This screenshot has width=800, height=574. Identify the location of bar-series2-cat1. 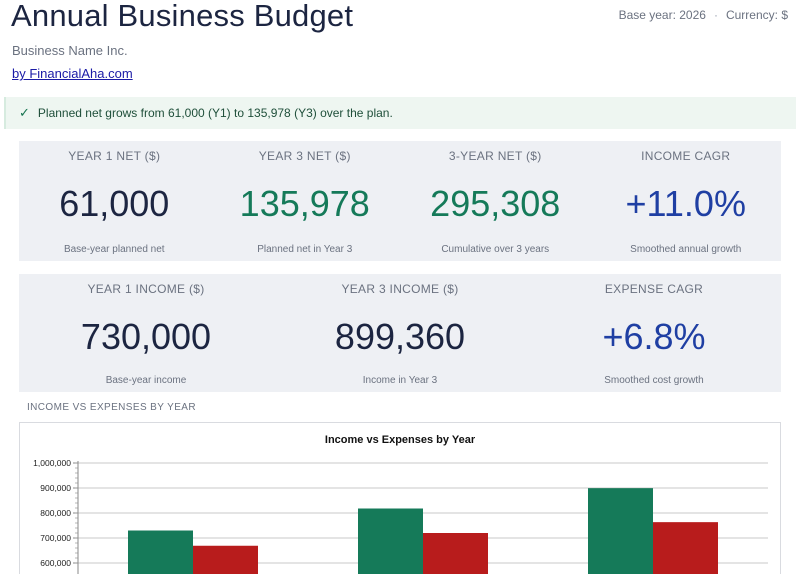
(225, 559).